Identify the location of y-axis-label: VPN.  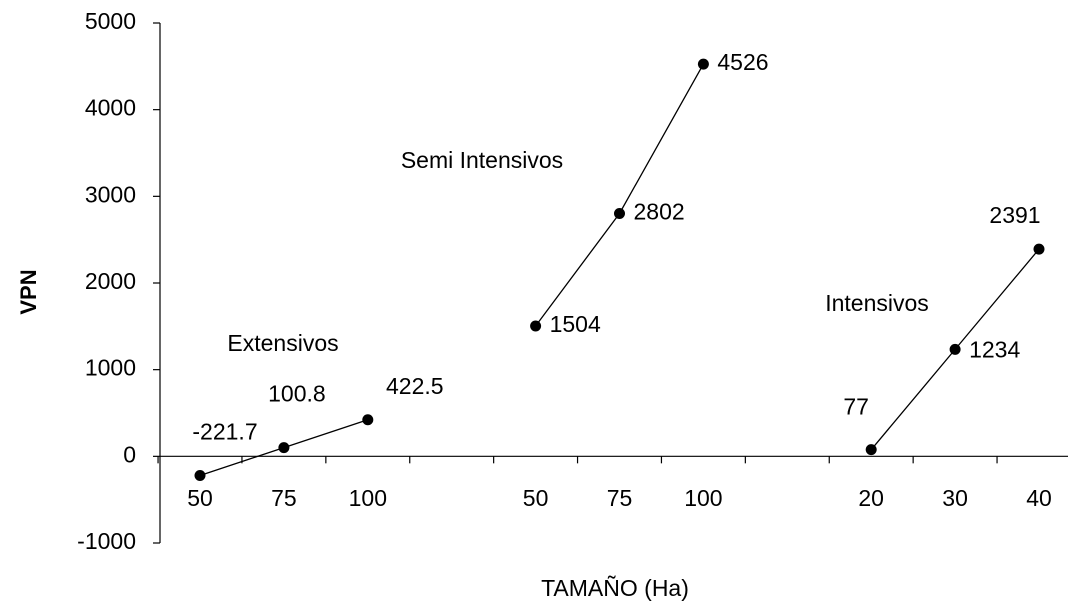
(28, 291).